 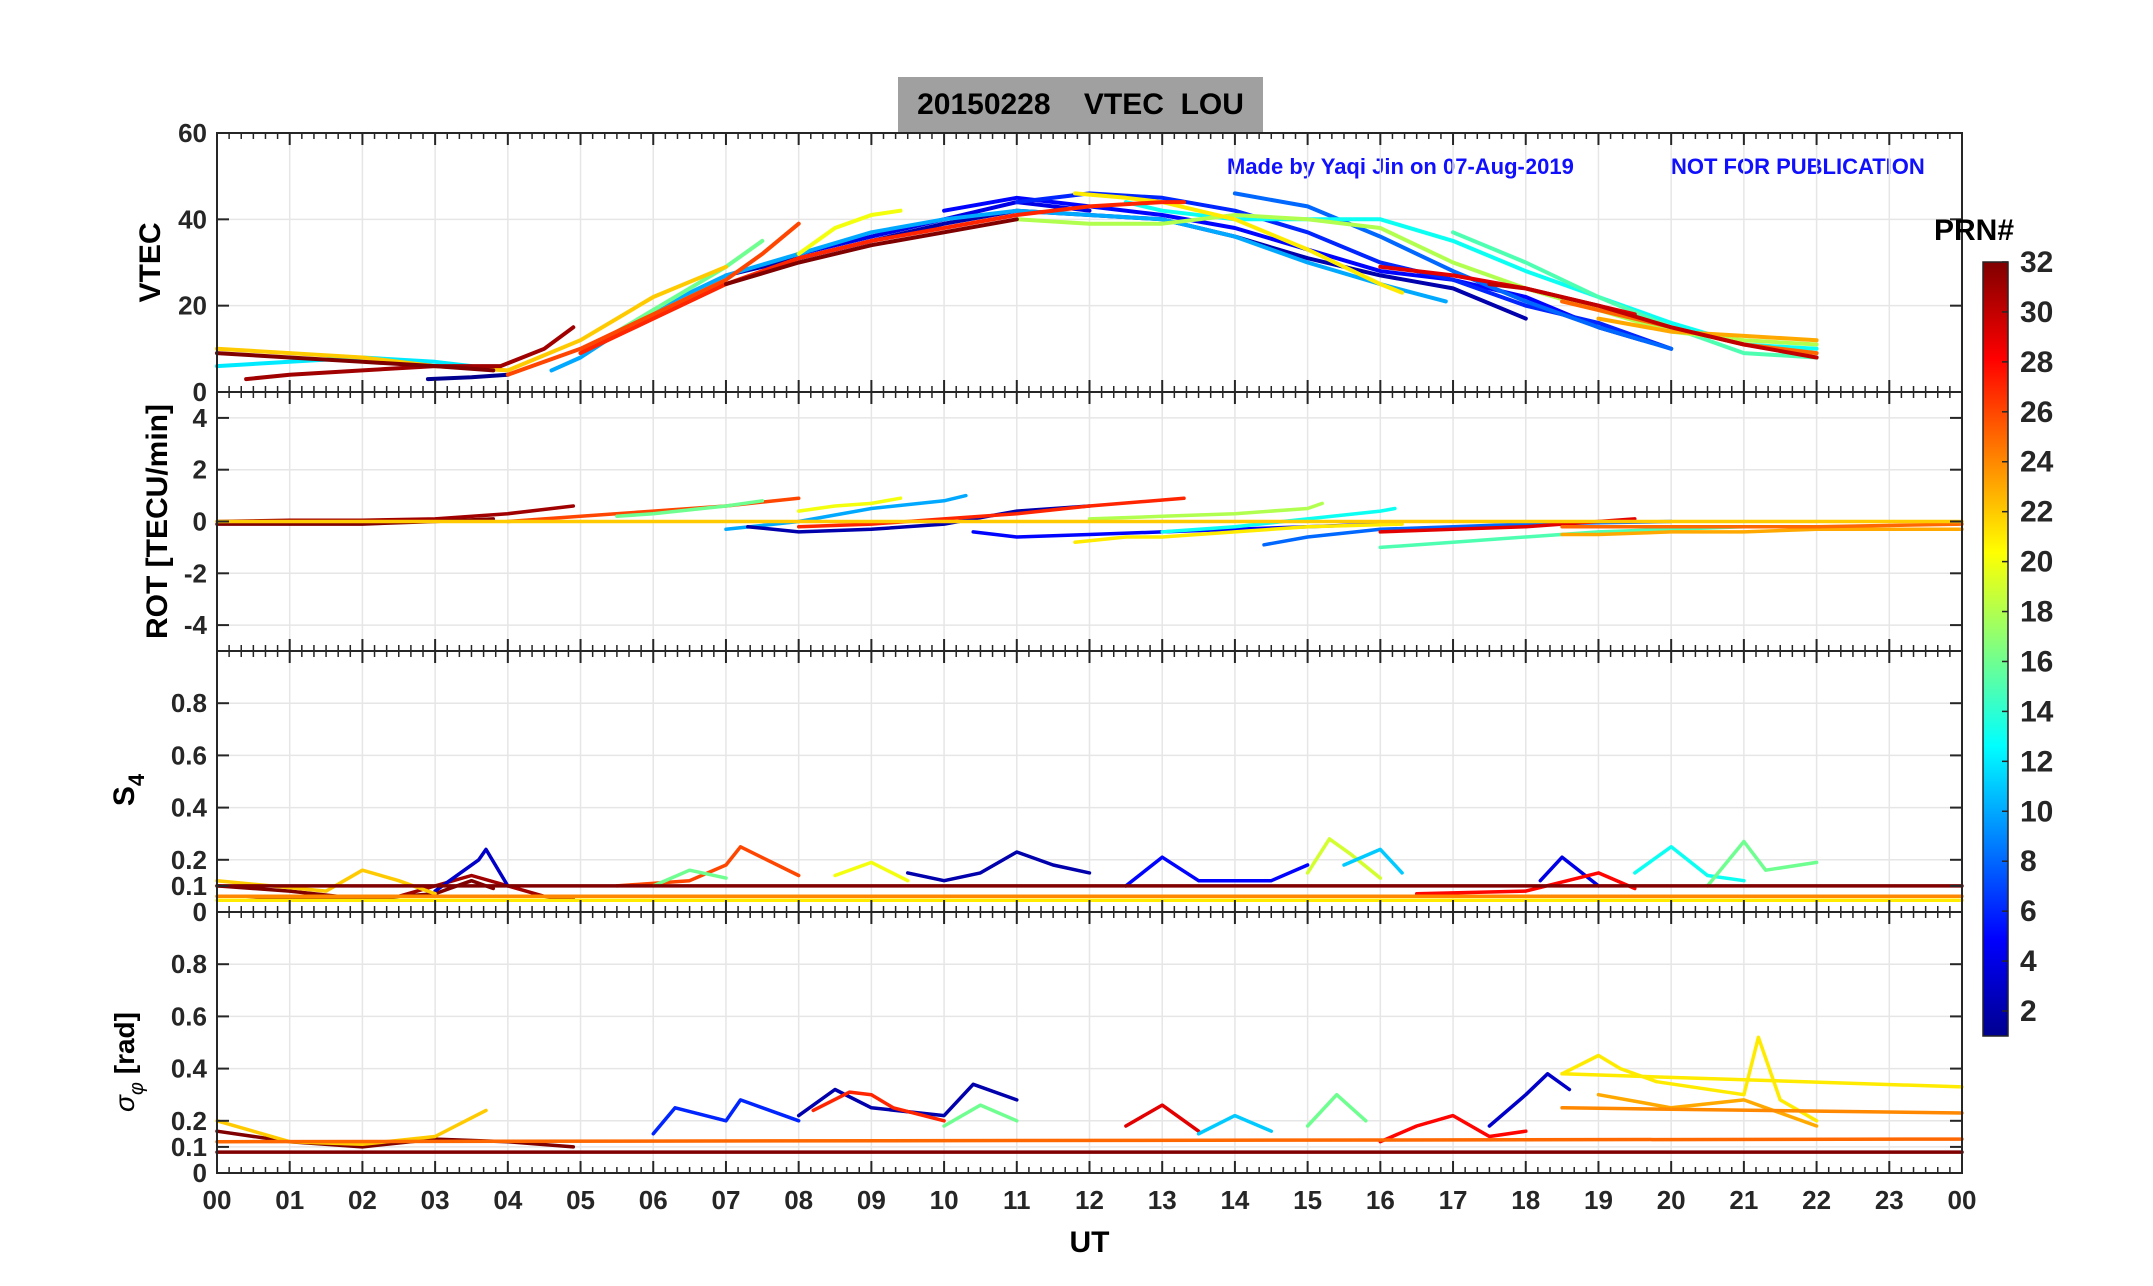 I want to click on rot-ytick-label: 4, so click(x=200, y=418).